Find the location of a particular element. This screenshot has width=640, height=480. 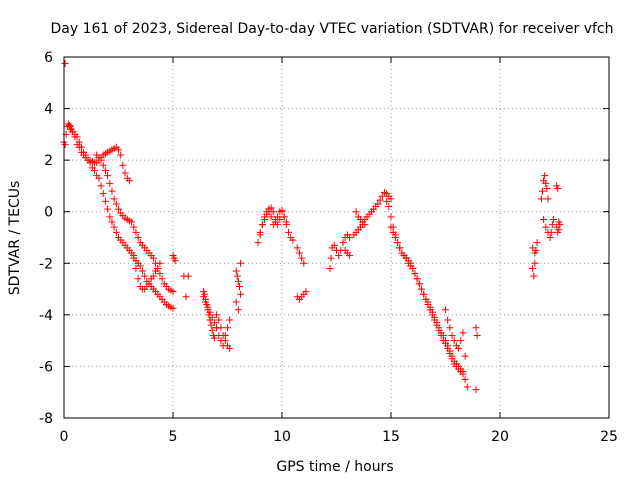

y-tick-label: -2 is located at coordinates (46, 264).